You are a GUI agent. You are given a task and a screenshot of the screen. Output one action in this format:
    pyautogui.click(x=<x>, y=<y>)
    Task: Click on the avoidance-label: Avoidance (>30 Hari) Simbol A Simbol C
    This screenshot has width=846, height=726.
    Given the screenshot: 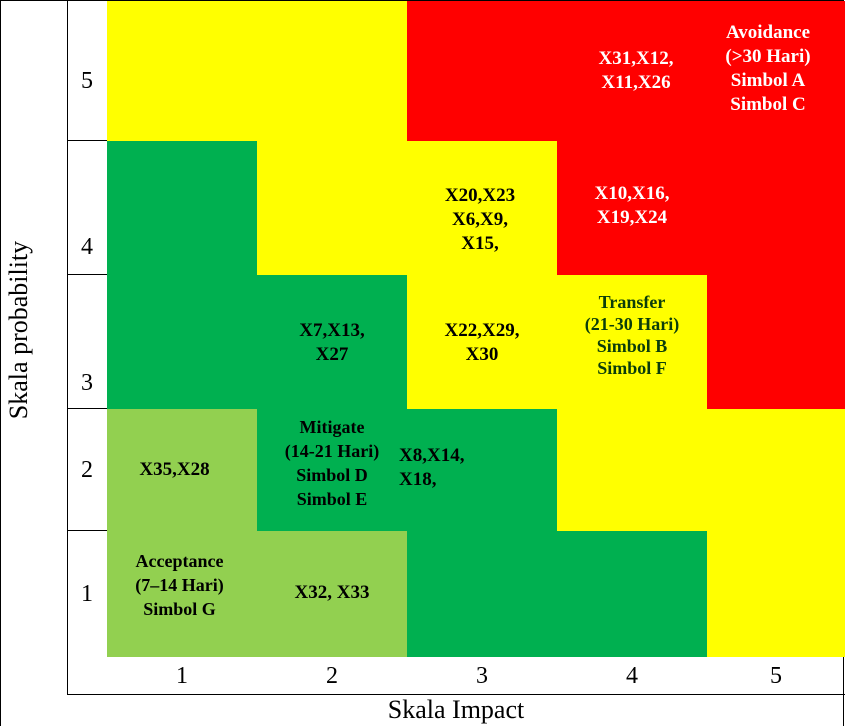 What is the action you would take?
    pyautogui.click(x=768, y=68)
    